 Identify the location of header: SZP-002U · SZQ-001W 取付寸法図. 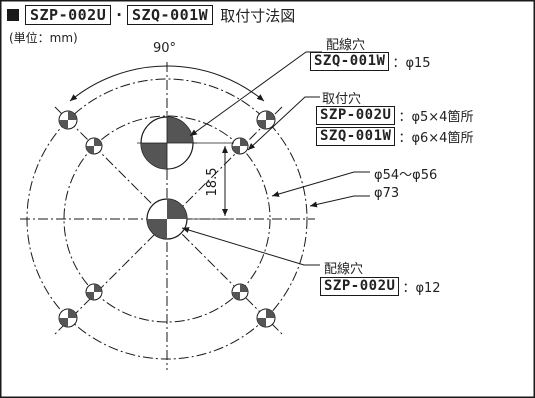
(151, 15).